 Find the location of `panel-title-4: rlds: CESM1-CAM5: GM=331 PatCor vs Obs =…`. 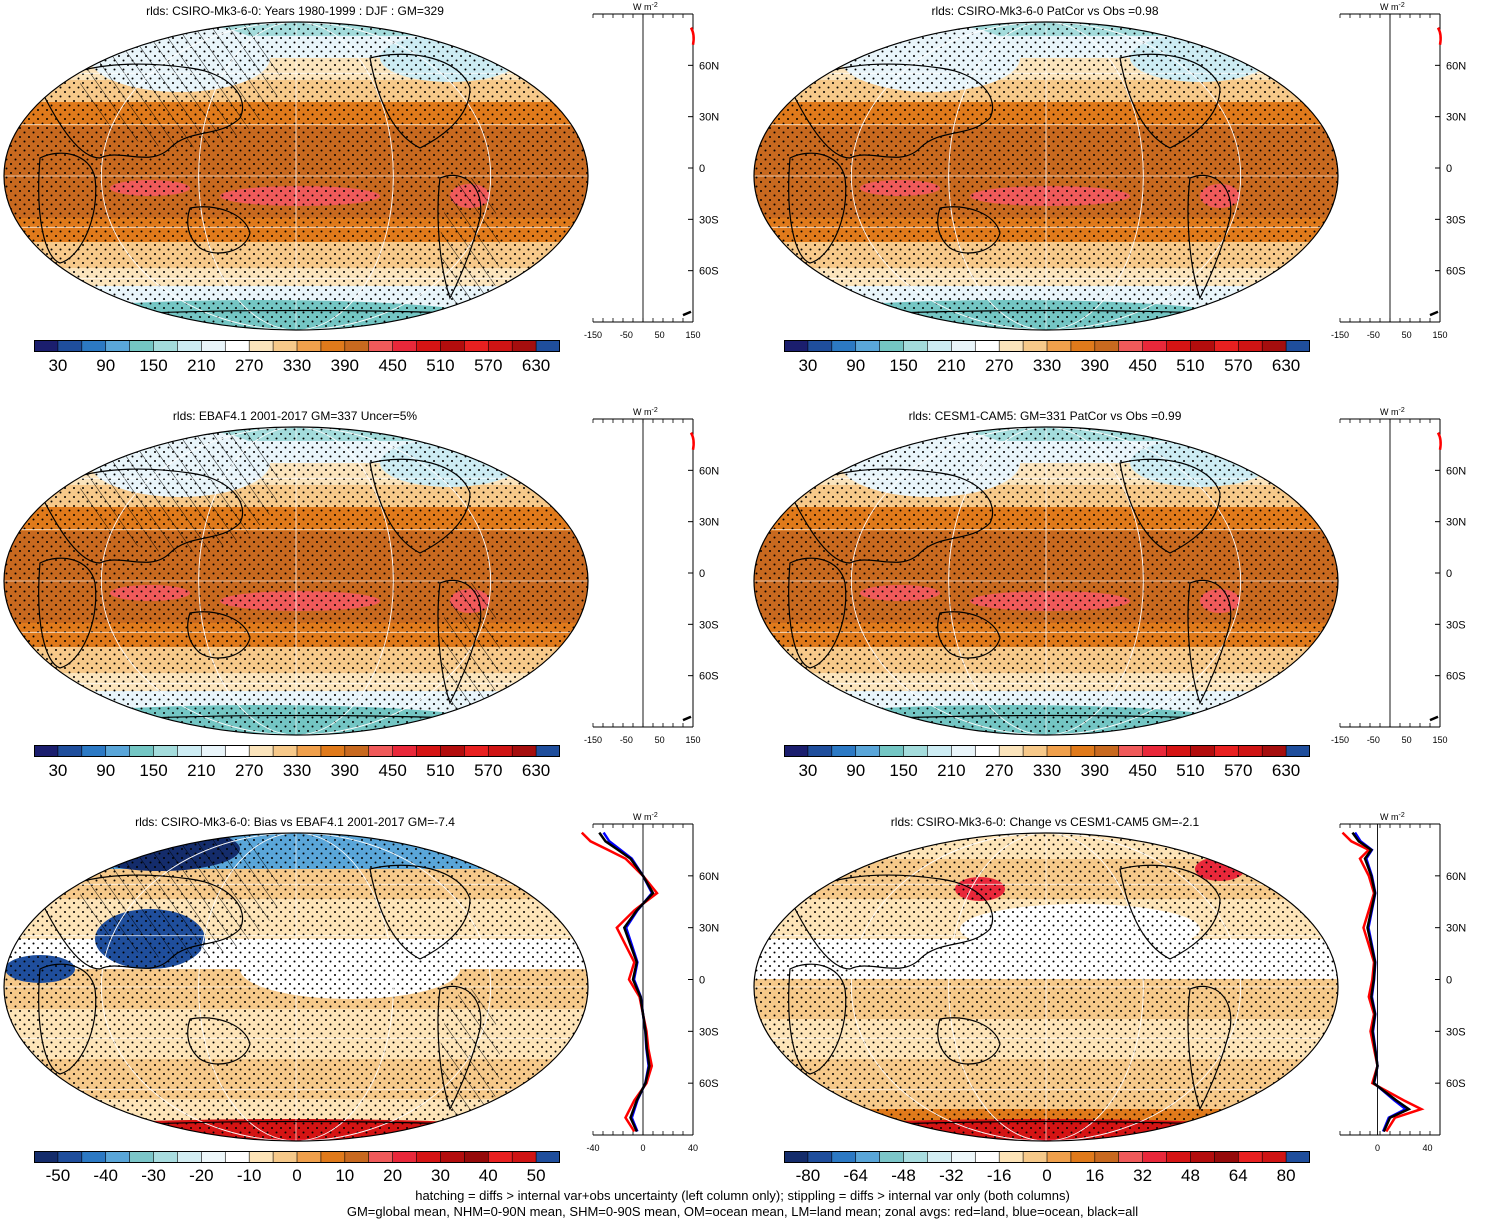

panel-title-4: rlds: CESM1-CAM5: GM=331 PatCor vs Obs =… is located at coordinates (1045, 416).